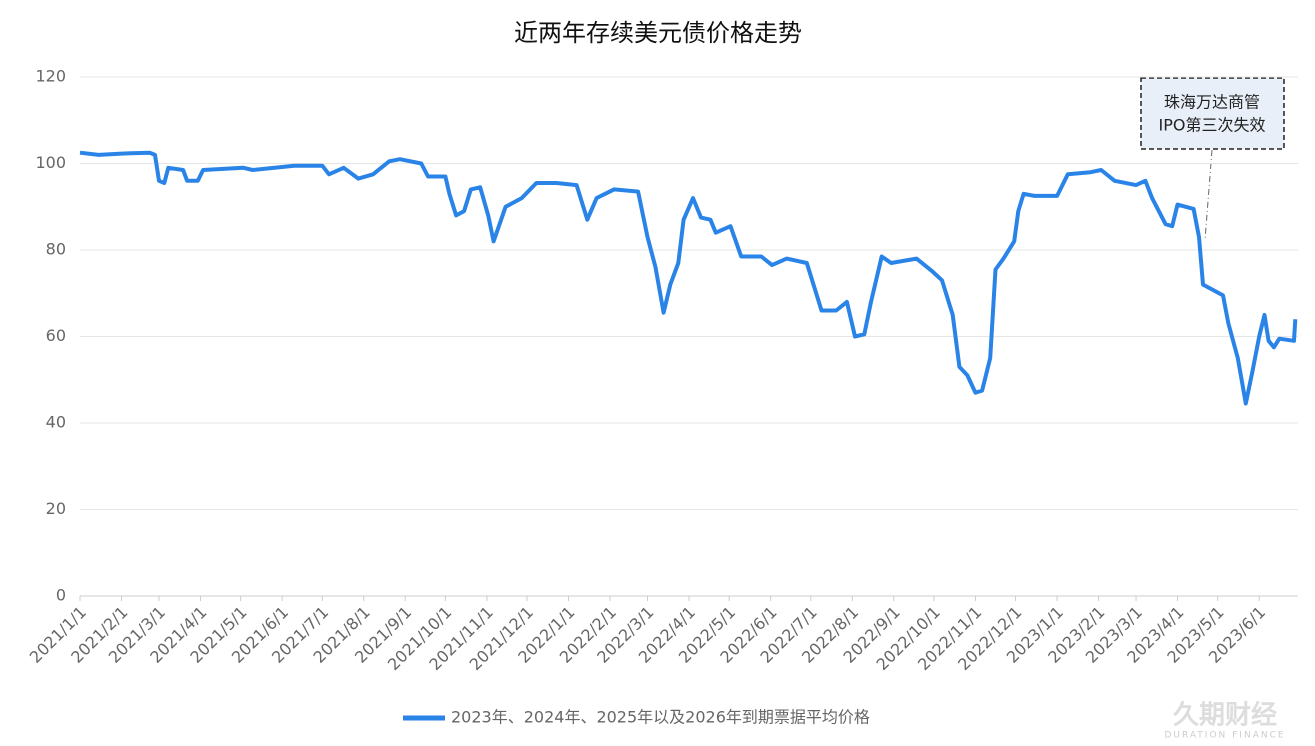 This screenshot has width=1315, height=746. I want to click on y-tick-label: 120, so click(50, 76).